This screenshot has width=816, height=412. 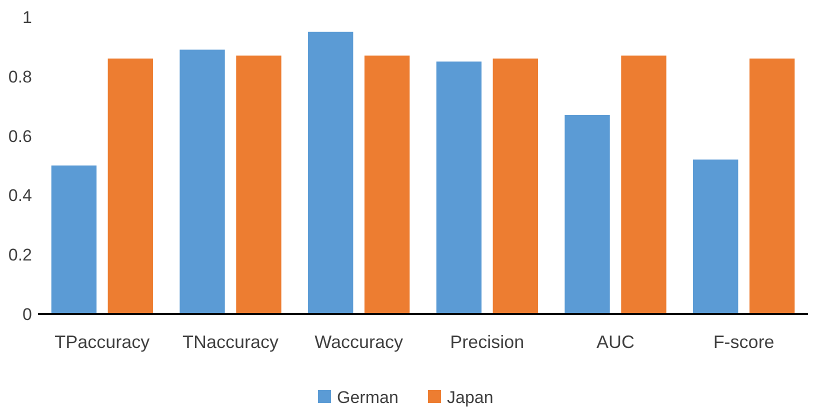 What do you see at coordinates (367, 397) in the screenshot?
I see `legend-label: German` at bounding box center [367, 397].